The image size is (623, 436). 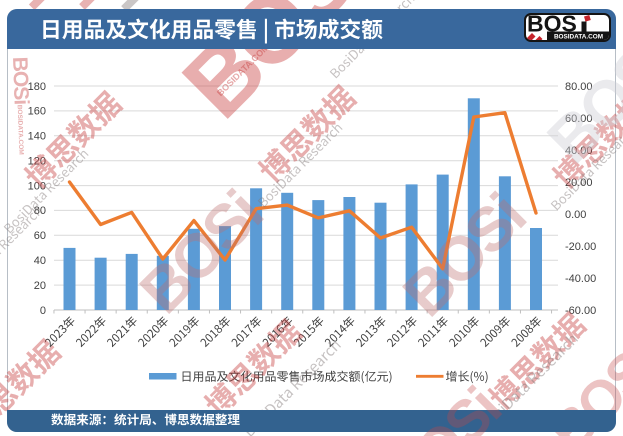 What do you see at coordinates (37, 137) in the screenshot?
I see `svg-text: 140` at bounding box center [37, 137].